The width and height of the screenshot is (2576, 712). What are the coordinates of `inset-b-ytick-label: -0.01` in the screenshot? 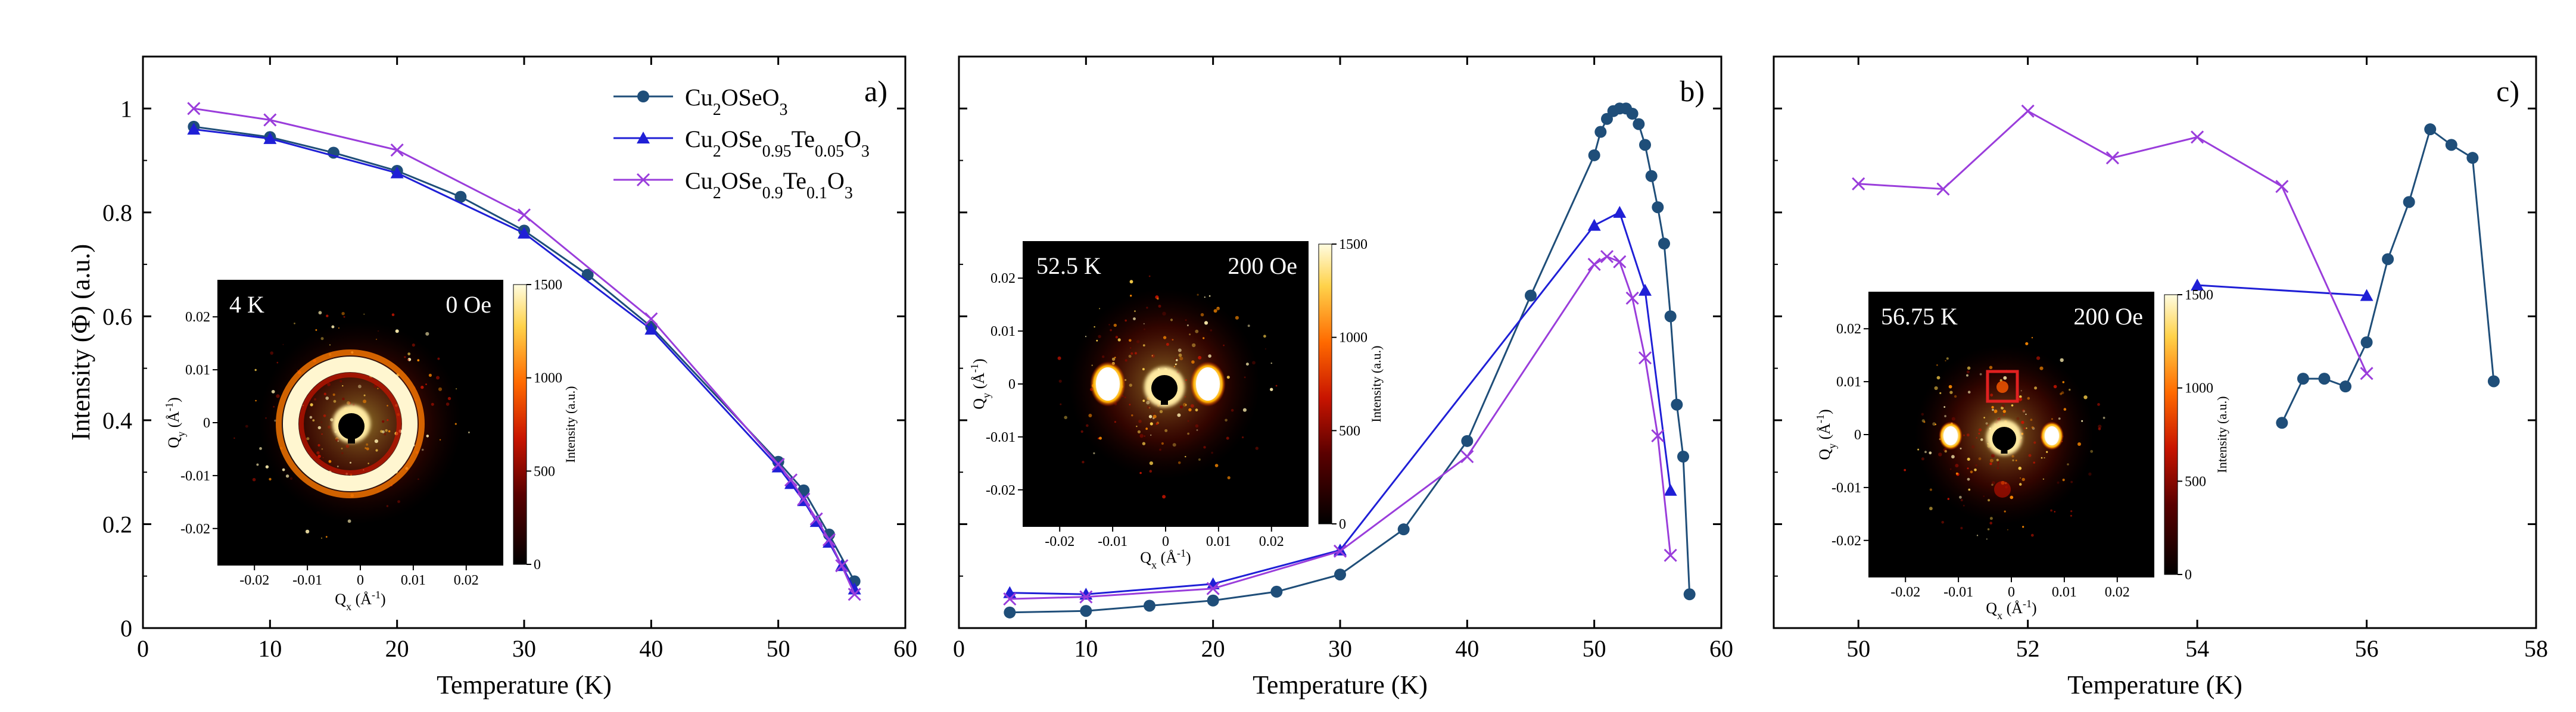 It's located at (1001, 437).